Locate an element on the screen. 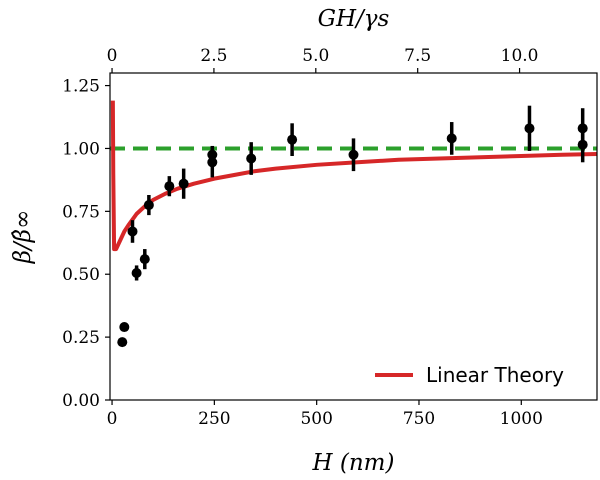  y-tick-label: 0.75 is located at coordinates (81, 212).